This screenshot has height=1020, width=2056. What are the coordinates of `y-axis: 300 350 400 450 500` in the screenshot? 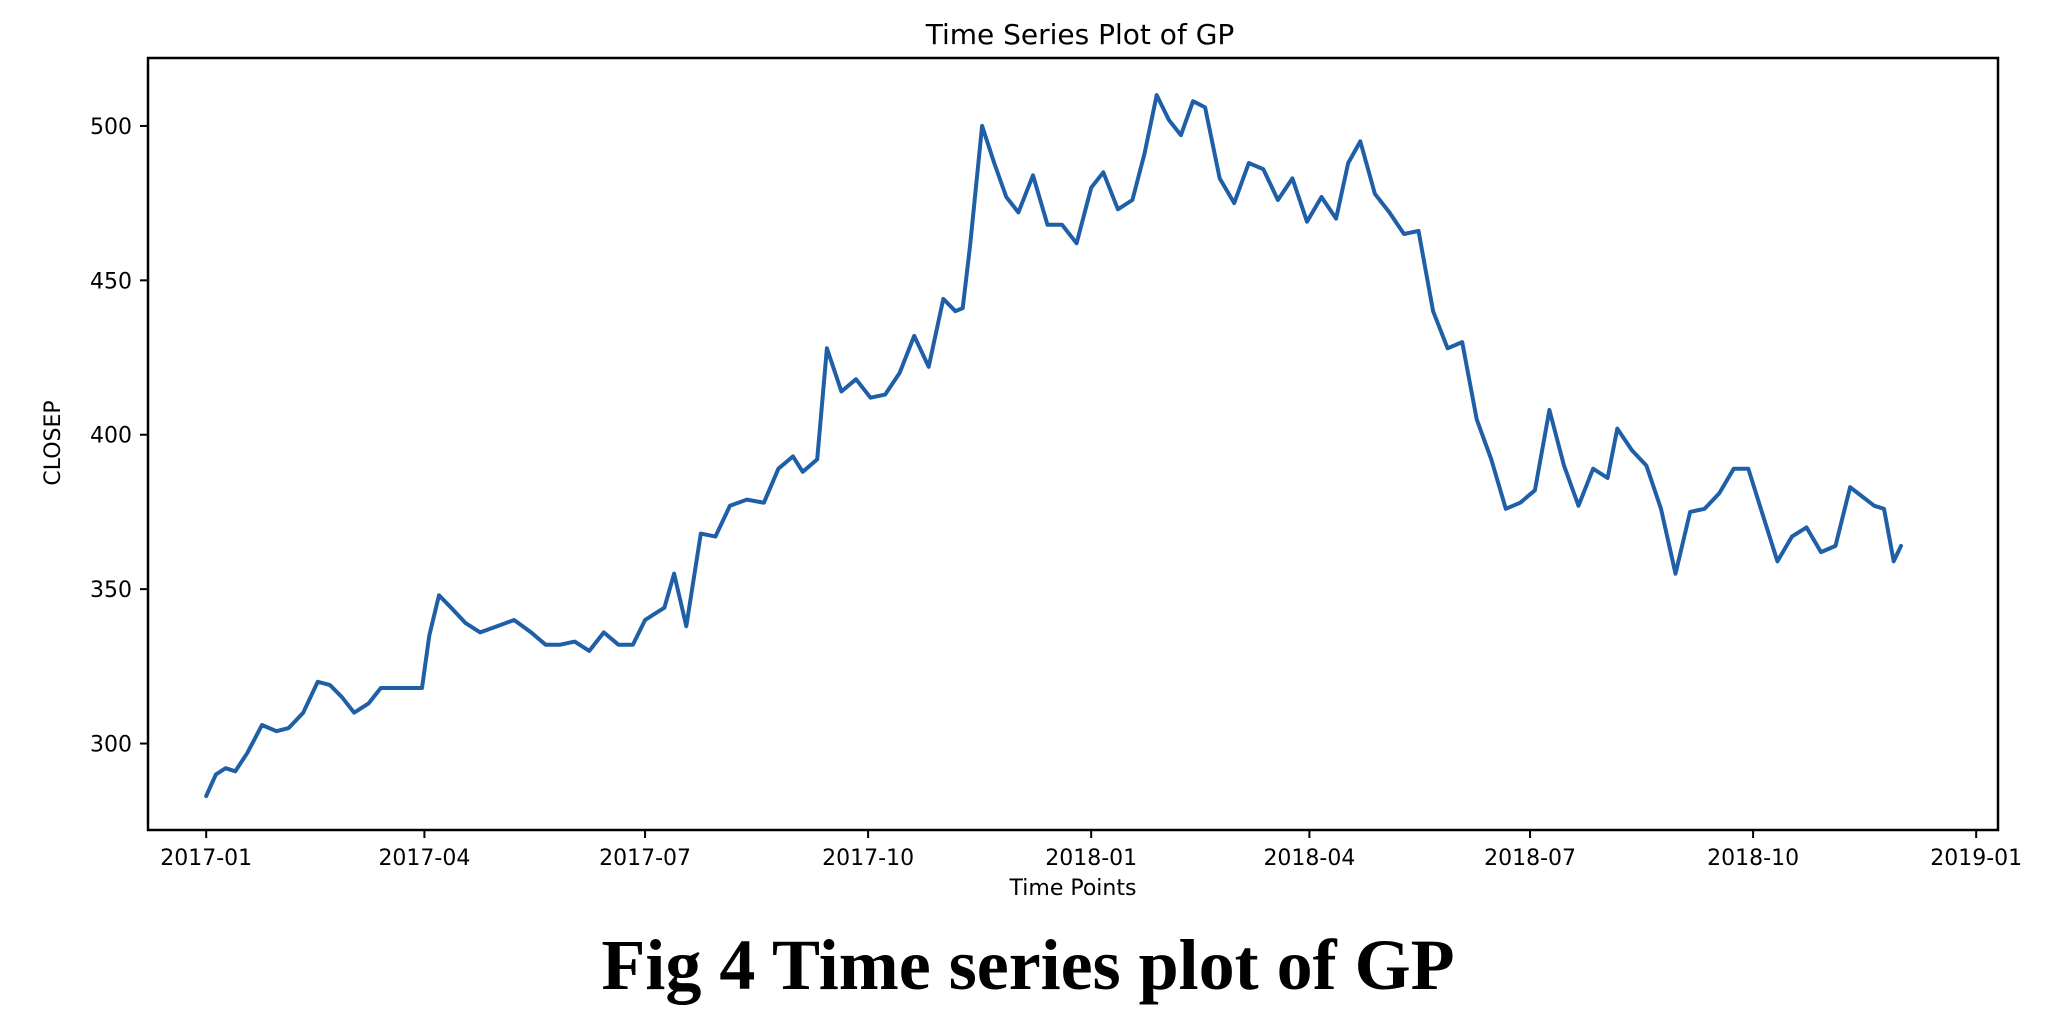 It's located at (119, 436).